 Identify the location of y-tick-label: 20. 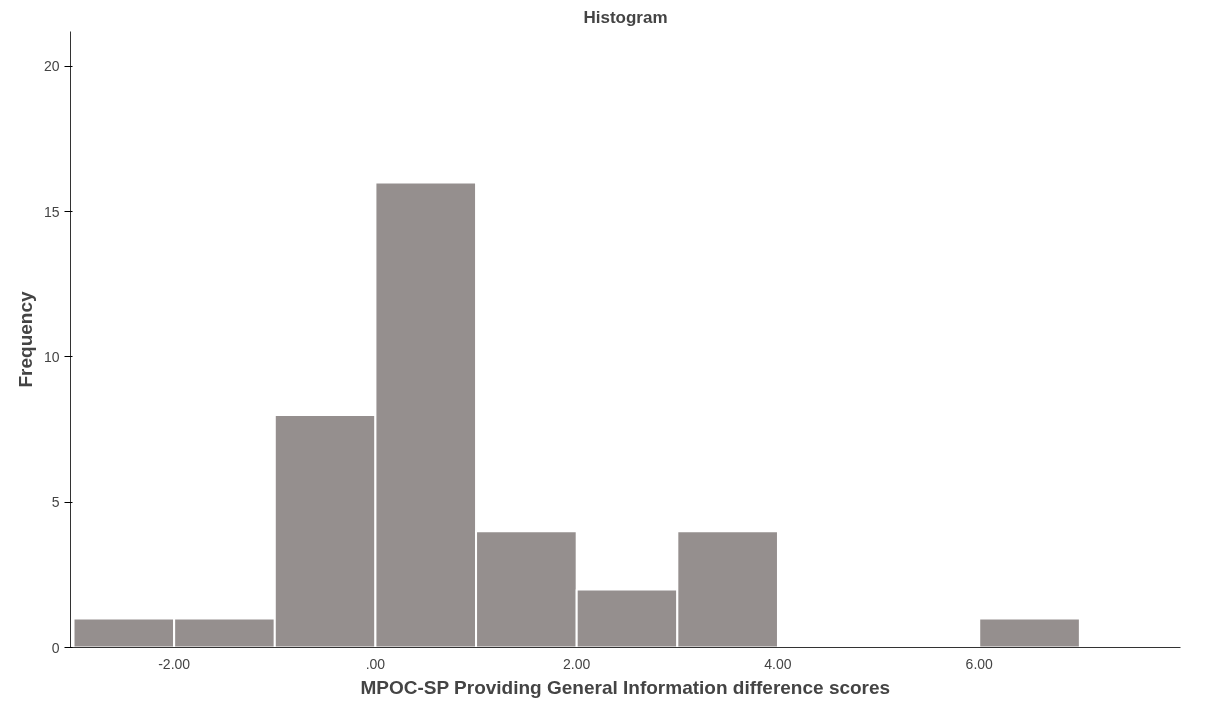
(51, 66).